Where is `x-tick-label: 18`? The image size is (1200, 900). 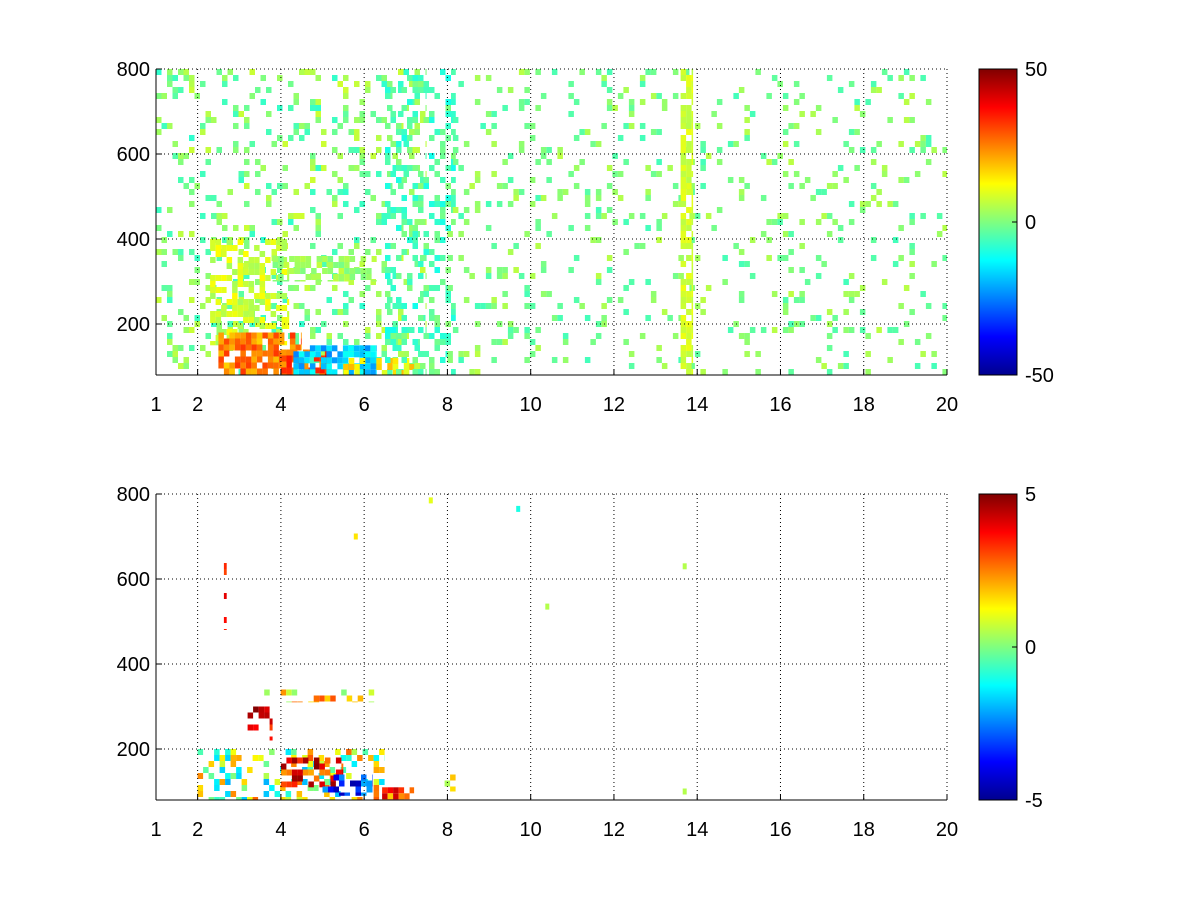 x-tick-label: 18 is located at coordinates (864, 830).